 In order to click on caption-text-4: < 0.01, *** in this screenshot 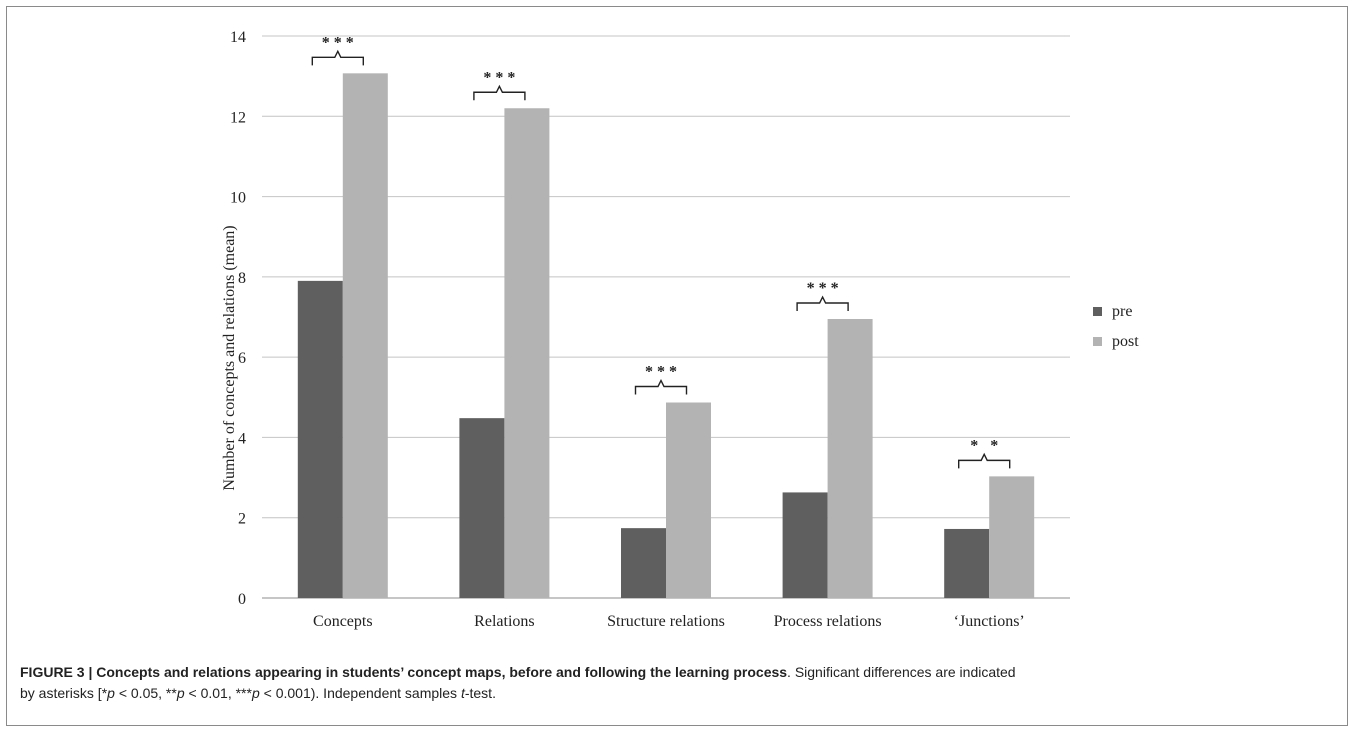, I will do `click(218, 693)`.